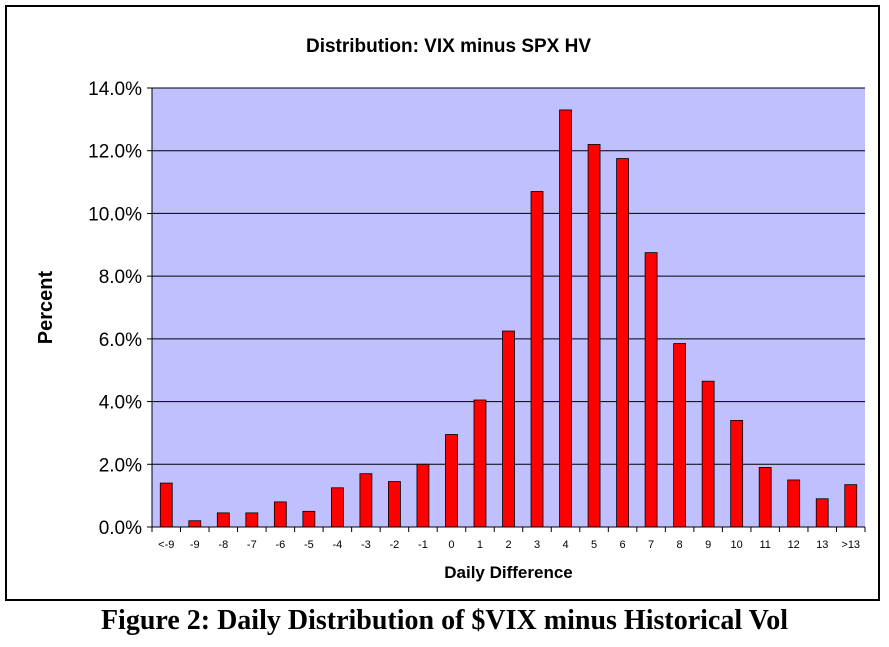  I want to click on y-tick-label: 0.0%, so click(120, 528).